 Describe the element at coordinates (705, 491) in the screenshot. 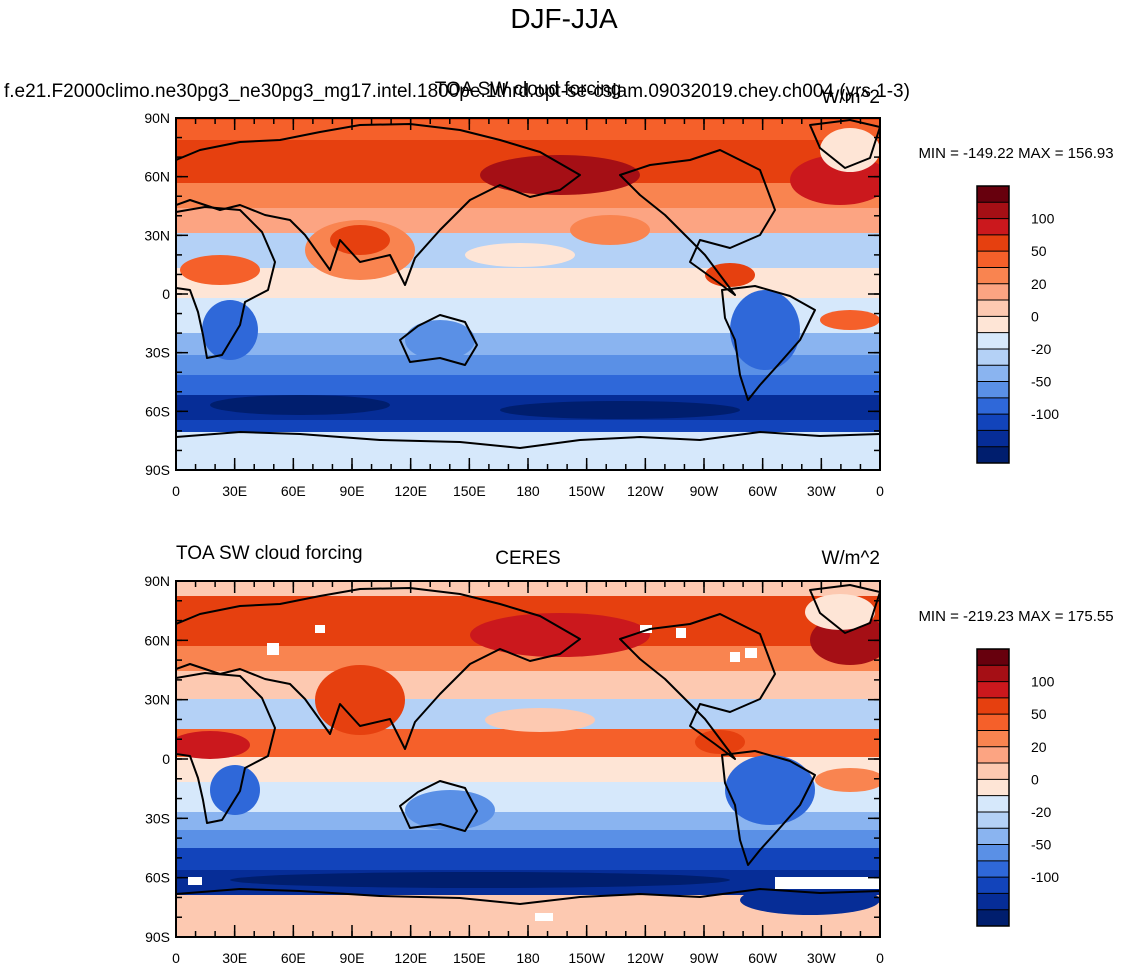

I see `top-lon-label: 90W` at that location.